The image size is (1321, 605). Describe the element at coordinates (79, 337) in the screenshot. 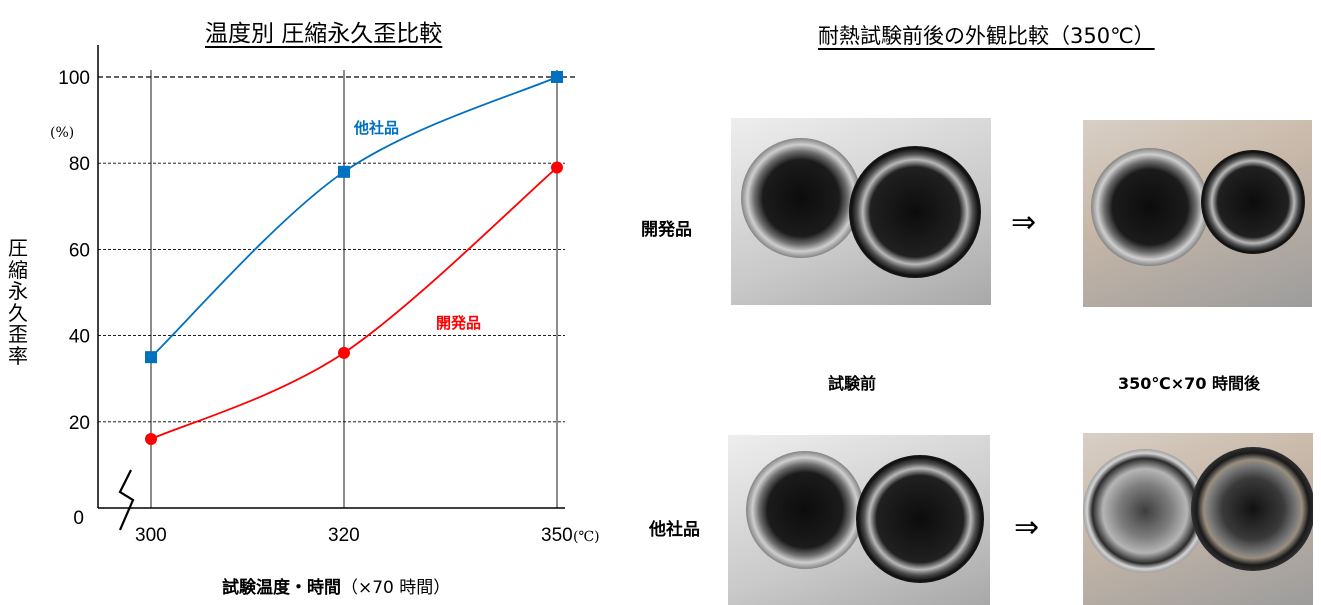

I see `y-tick-label: 40` at that location.